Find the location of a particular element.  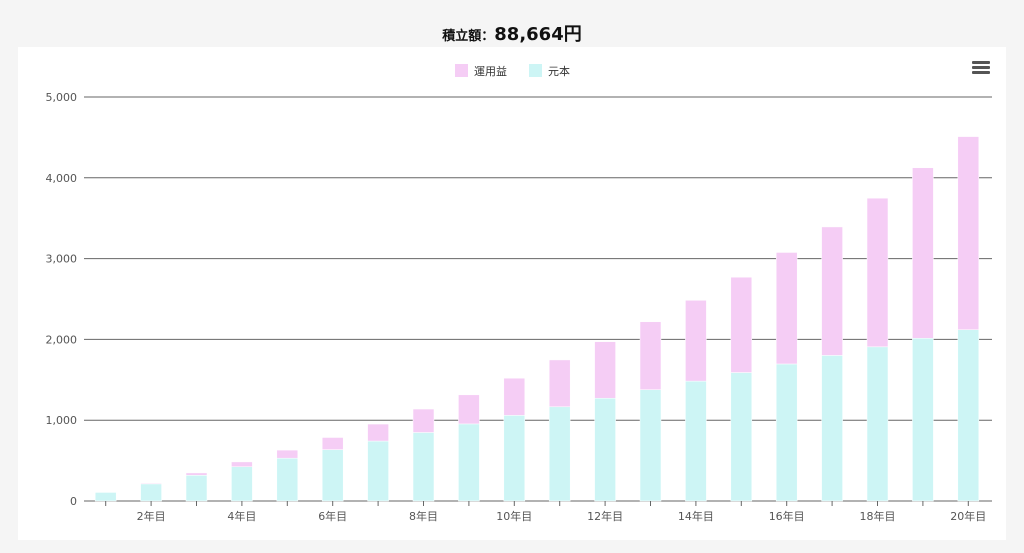

y-tick-label: 0 is located at coordinates (73, 501).